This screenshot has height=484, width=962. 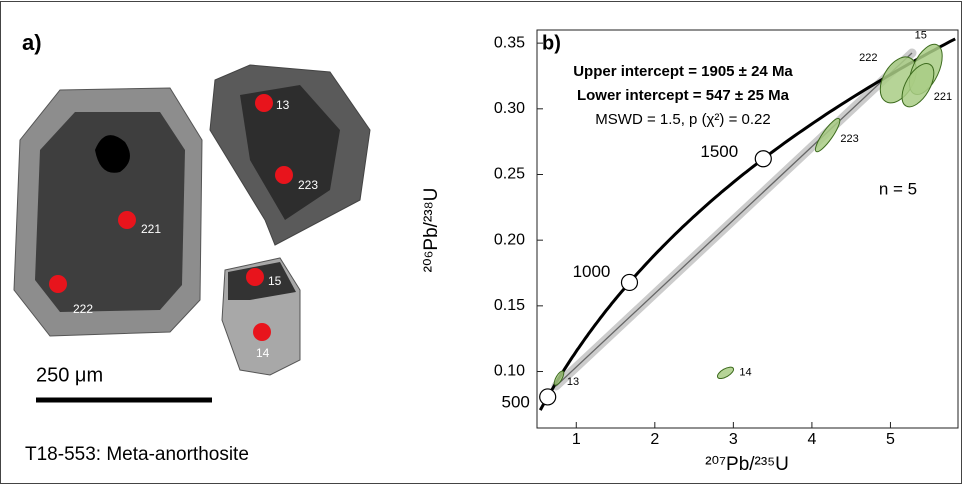 What do you see at coordinates (509, 371) in the screenshot?
I see `y-tick-label: 0.10` at bounding box center [509, 371].